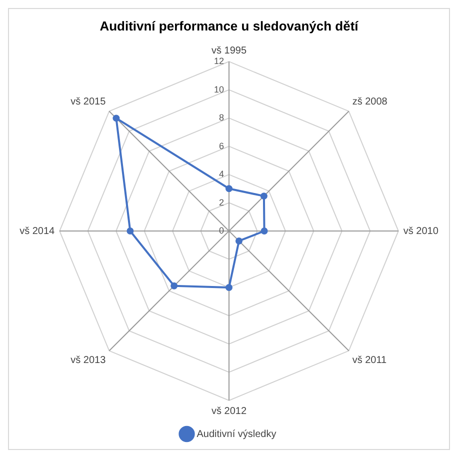  I want to click on chart-title: Auditivní performance u sledovaných dětí, so click(229, 26).